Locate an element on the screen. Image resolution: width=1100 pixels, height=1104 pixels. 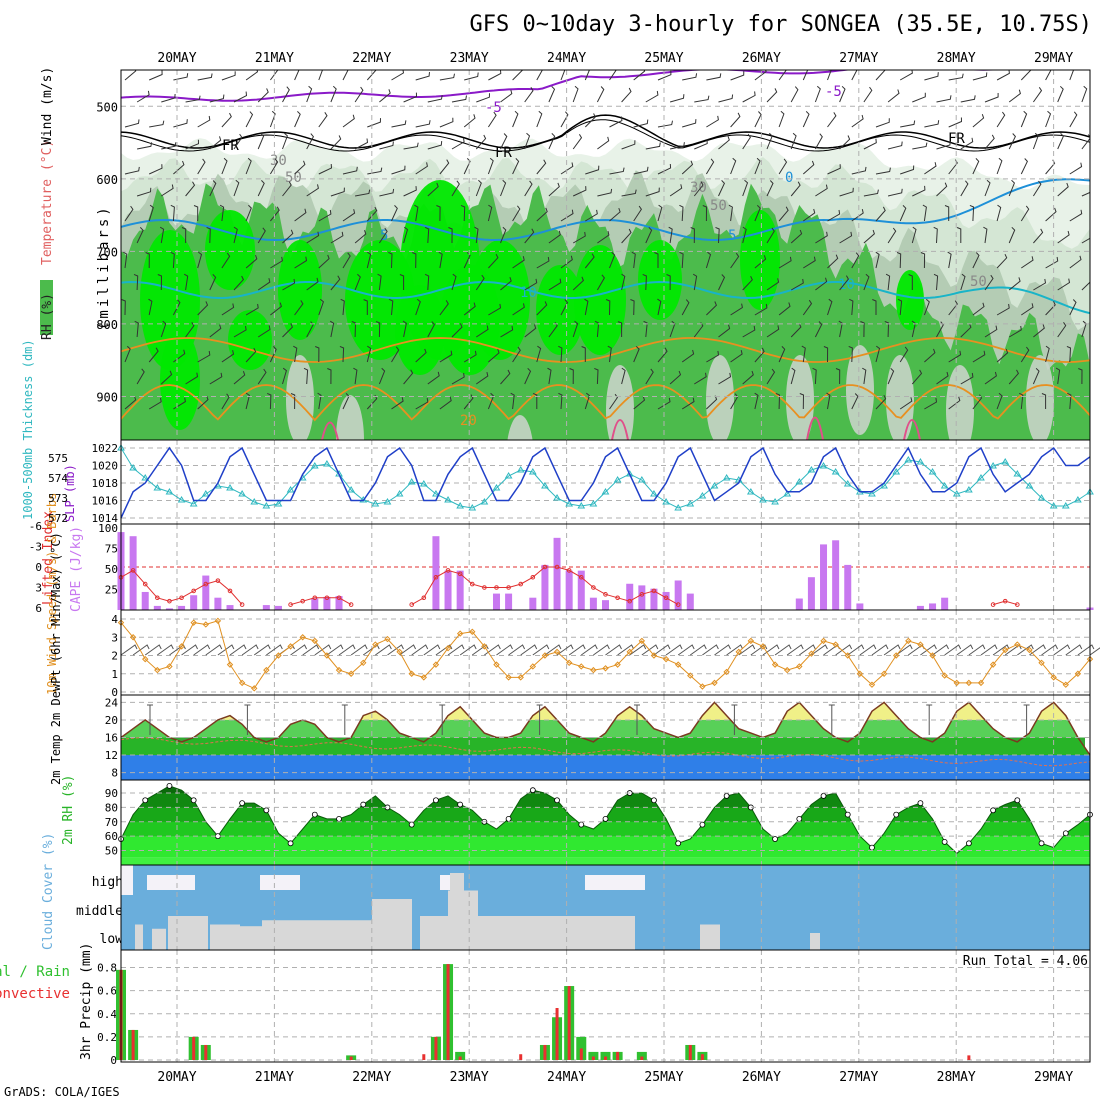
pressure-tick-label: 500 is located at coordinates (107, 107).